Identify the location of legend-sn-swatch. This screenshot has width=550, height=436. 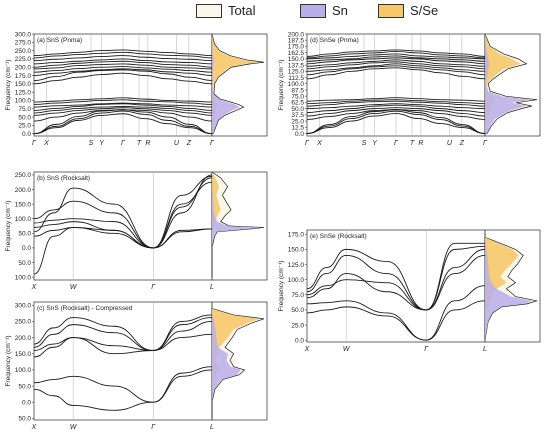
(313, 10).